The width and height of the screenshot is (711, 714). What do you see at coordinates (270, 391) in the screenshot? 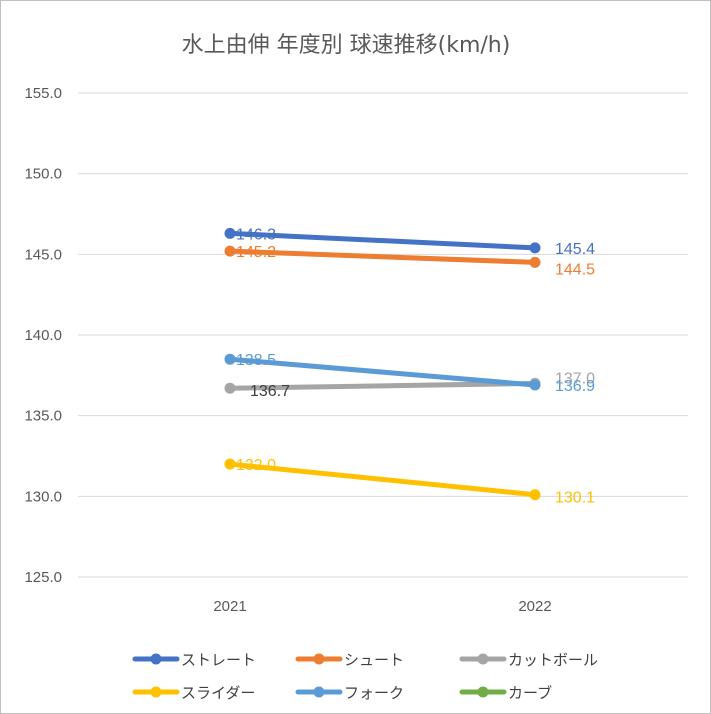
I see `data-label: 136.7` at bounding box center [270, 391].